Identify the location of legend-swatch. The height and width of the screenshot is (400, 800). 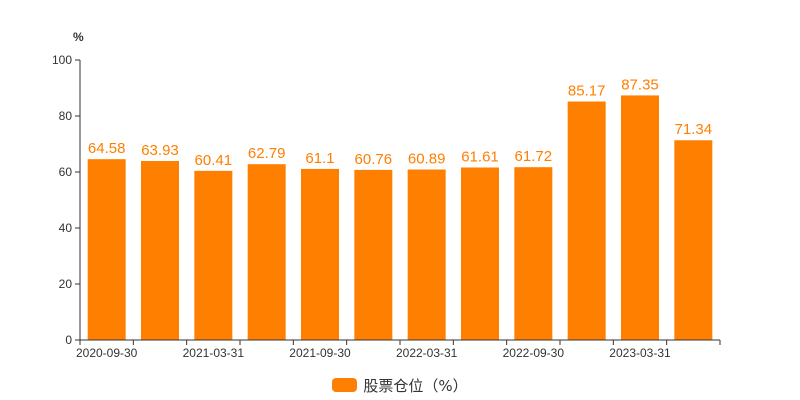
(345, 385).